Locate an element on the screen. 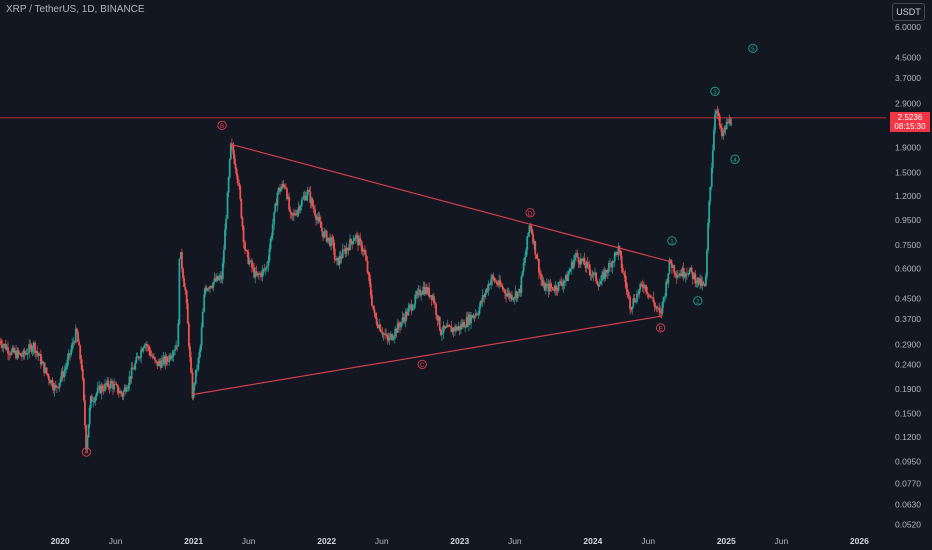 This screenshot has height=550, width=932. upper-trendline is located at coordinates (451, 203).